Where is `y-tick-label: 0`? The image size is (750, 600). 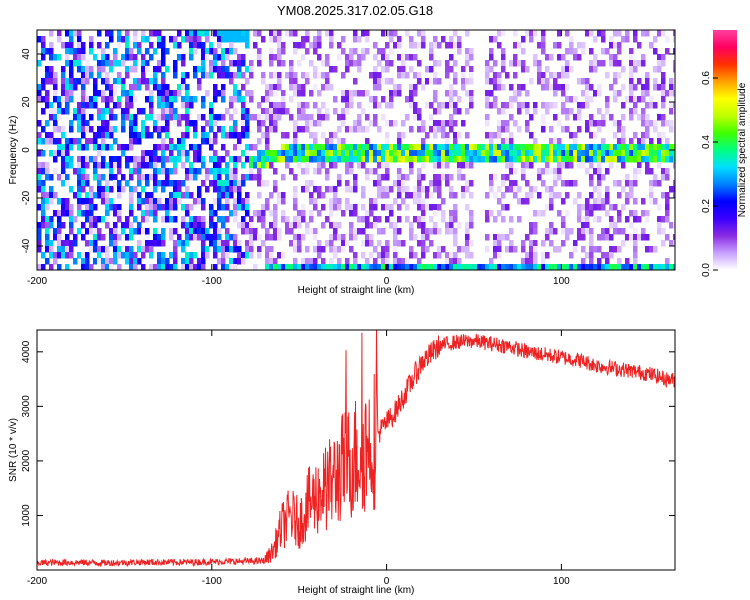
y-tick-label: 0 is located at coordinates (26, 150).